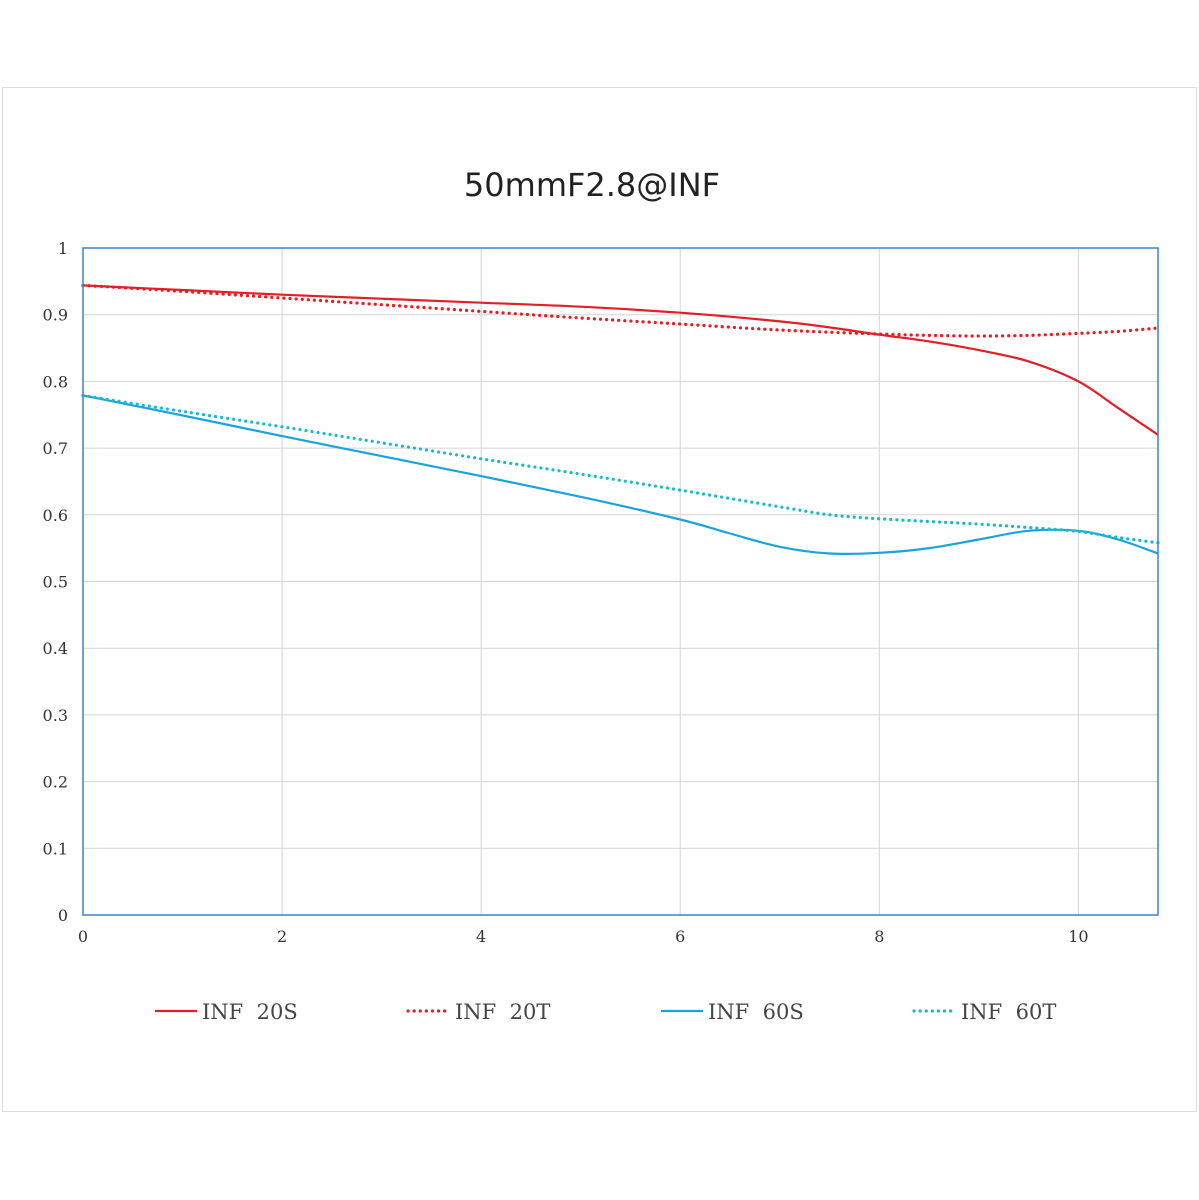 The image size is (1199, 1200). Describe the element at coordinates (250, 1012) in the screenshot. I see `legend-label-1: INF 20S` at that location.